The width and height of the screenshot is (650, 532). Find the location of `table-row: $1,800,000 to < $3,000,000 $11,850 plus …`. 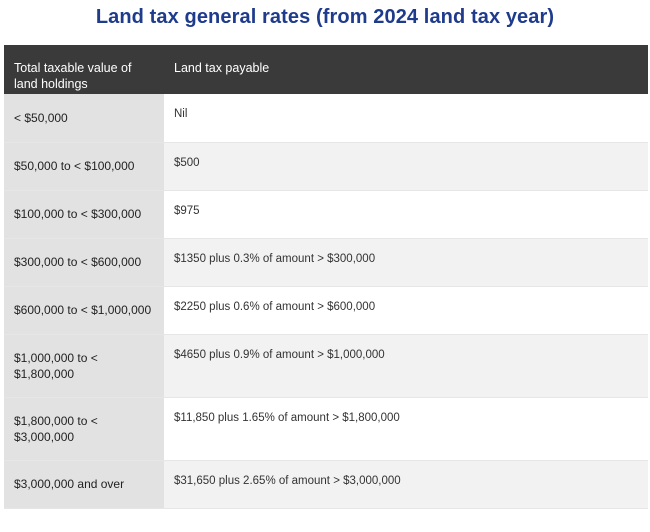

table-row: $1,800,000 to < $3,000,000 $11,850 plus … is located at coordinates (326, 429).